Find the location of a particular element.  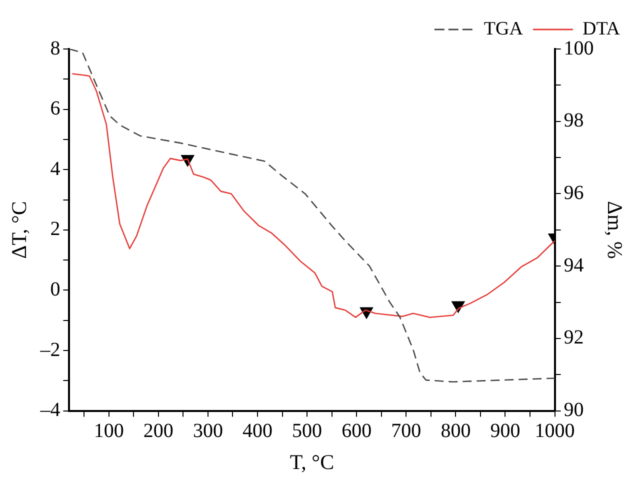

y-tick-label: –4 is located at coordinates (49, 410).